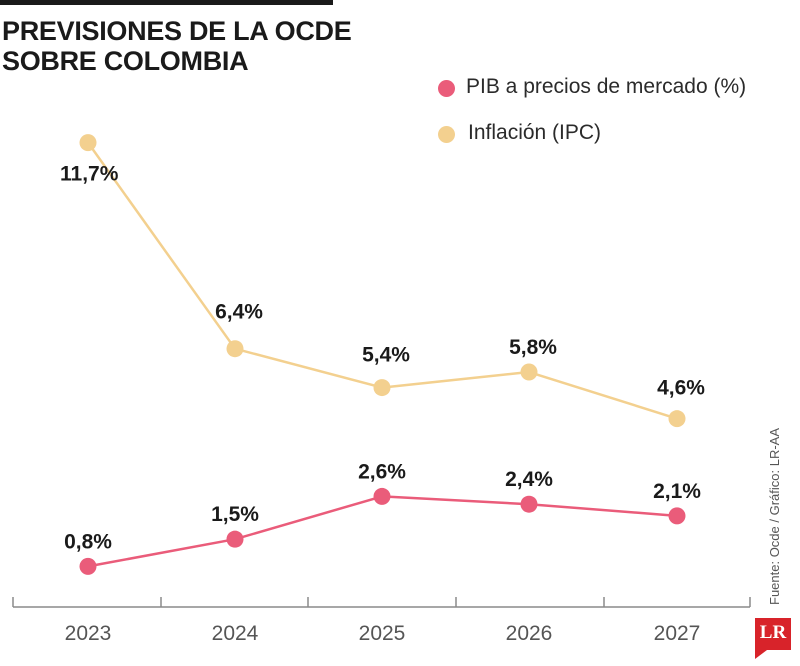 Image resolution: width=800 pixels, height=666 pixels. I want to click on pib-data-label: 2,1%, so click(677, 491).